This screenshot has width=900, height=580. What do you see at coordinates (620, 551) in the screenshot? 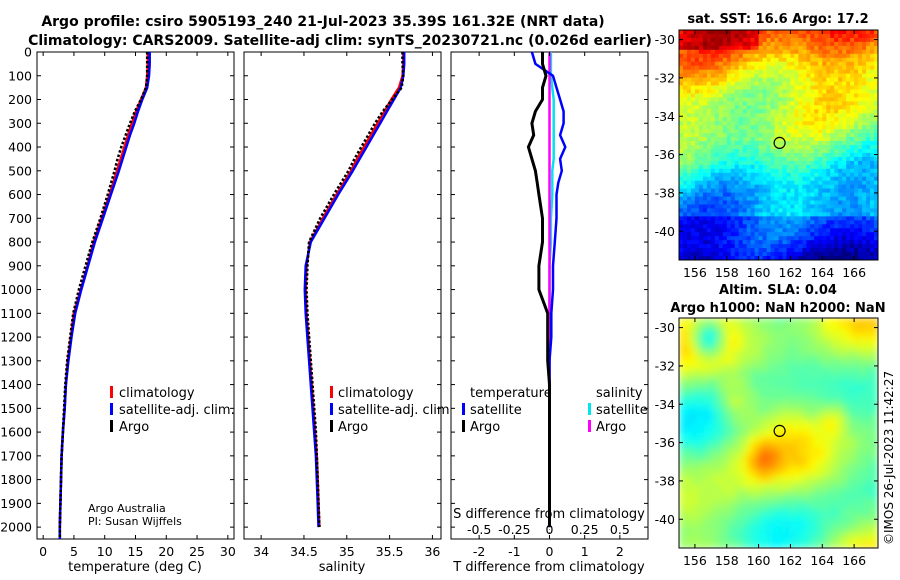
I see `x-tick-label: 2` at bounding box center [620, 551].